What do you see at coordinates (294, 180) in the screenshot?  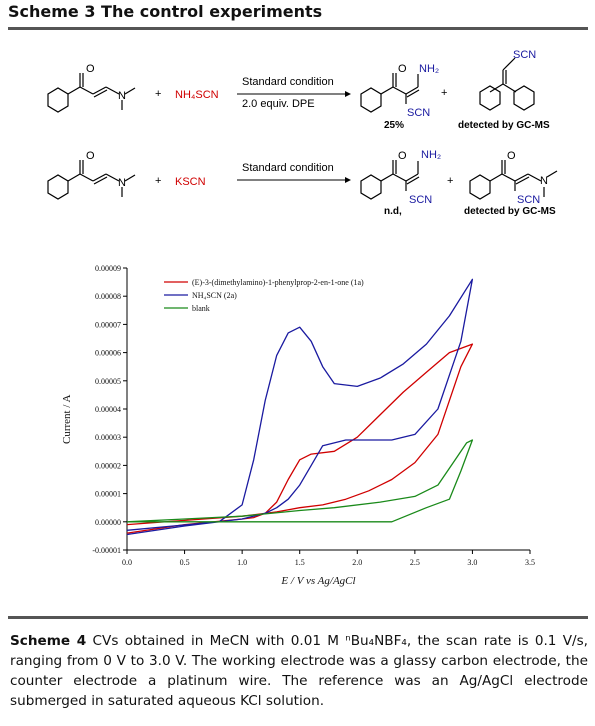 I see `row2-reaction-arrow` at bounding box center [294, 180].